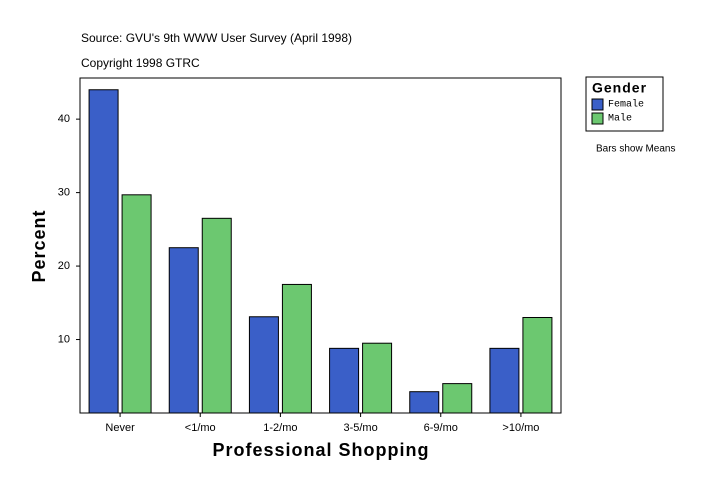 This screenshot has width=724, height=496. I want to click on note: Bars show Means, so click(635, 149).